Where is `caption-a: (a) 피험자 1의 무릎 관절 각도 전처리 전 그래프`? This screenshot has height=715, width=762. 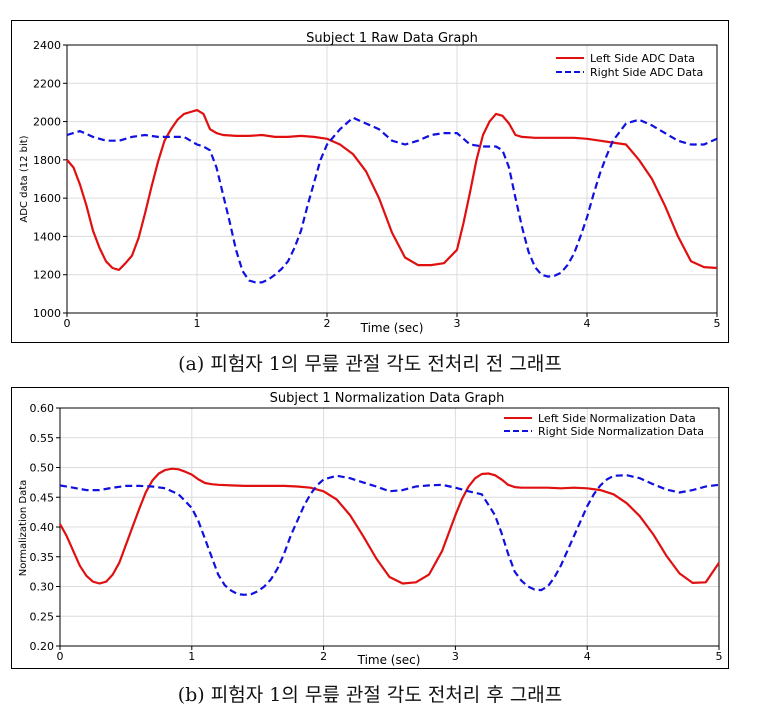
caption-a: (a) 피험자 1의 무릎 관절 각도 전처리 전 그래프 is located at coordinates (370, 364).